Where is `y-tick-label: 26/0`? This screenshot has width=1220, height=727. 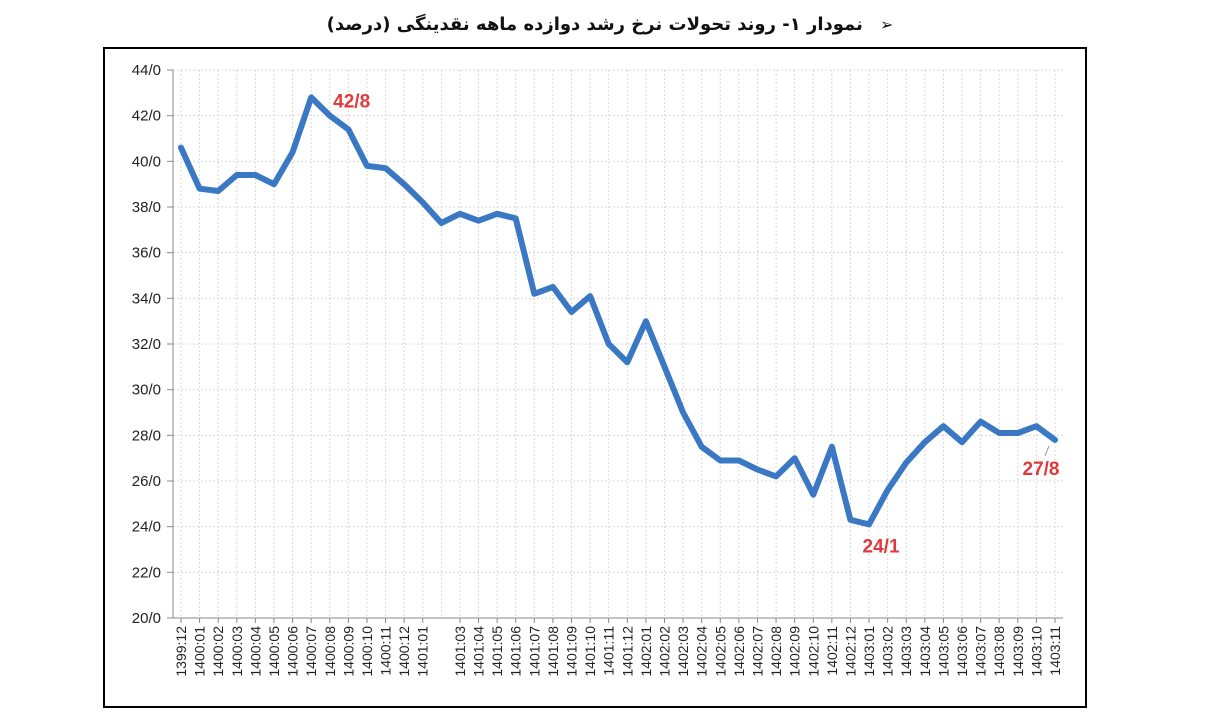
y-tick-label: 26/0 is located at coordinates (146, 481).